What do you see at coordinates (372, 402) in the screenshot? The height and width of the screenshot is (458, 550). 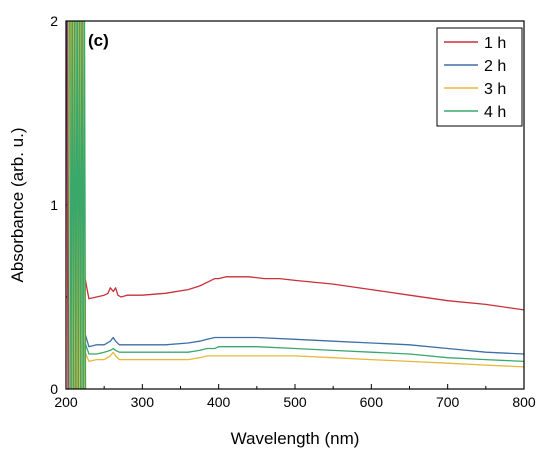 I see `x-tick-label: 600` at bounding box center [372, 402].